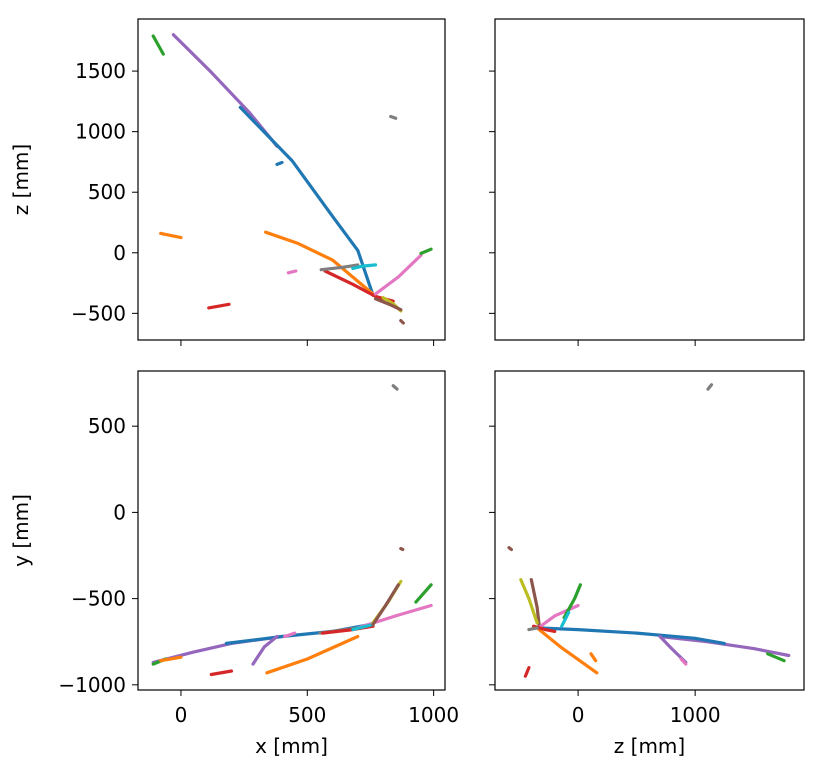  I want to click on y-tick-label: −1000, so click(92, 685).